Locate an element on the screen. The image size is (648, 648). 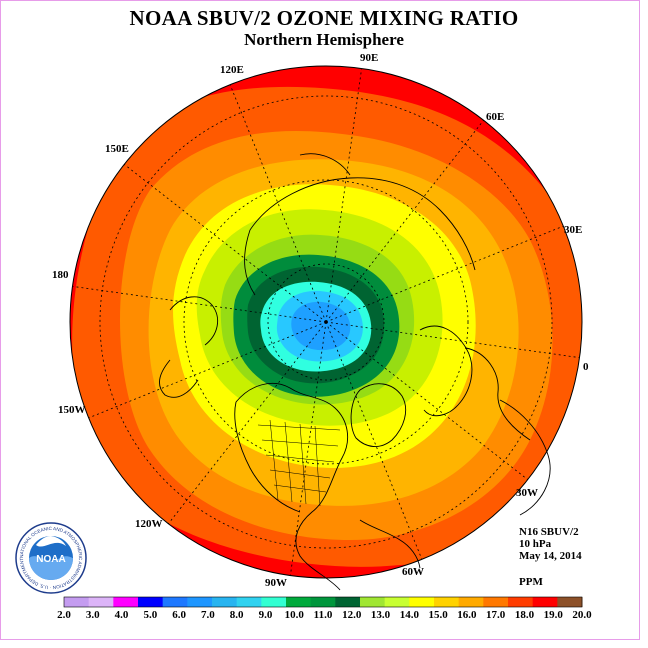
lon-label-150w: 150W is located at coordinates (72, 410).